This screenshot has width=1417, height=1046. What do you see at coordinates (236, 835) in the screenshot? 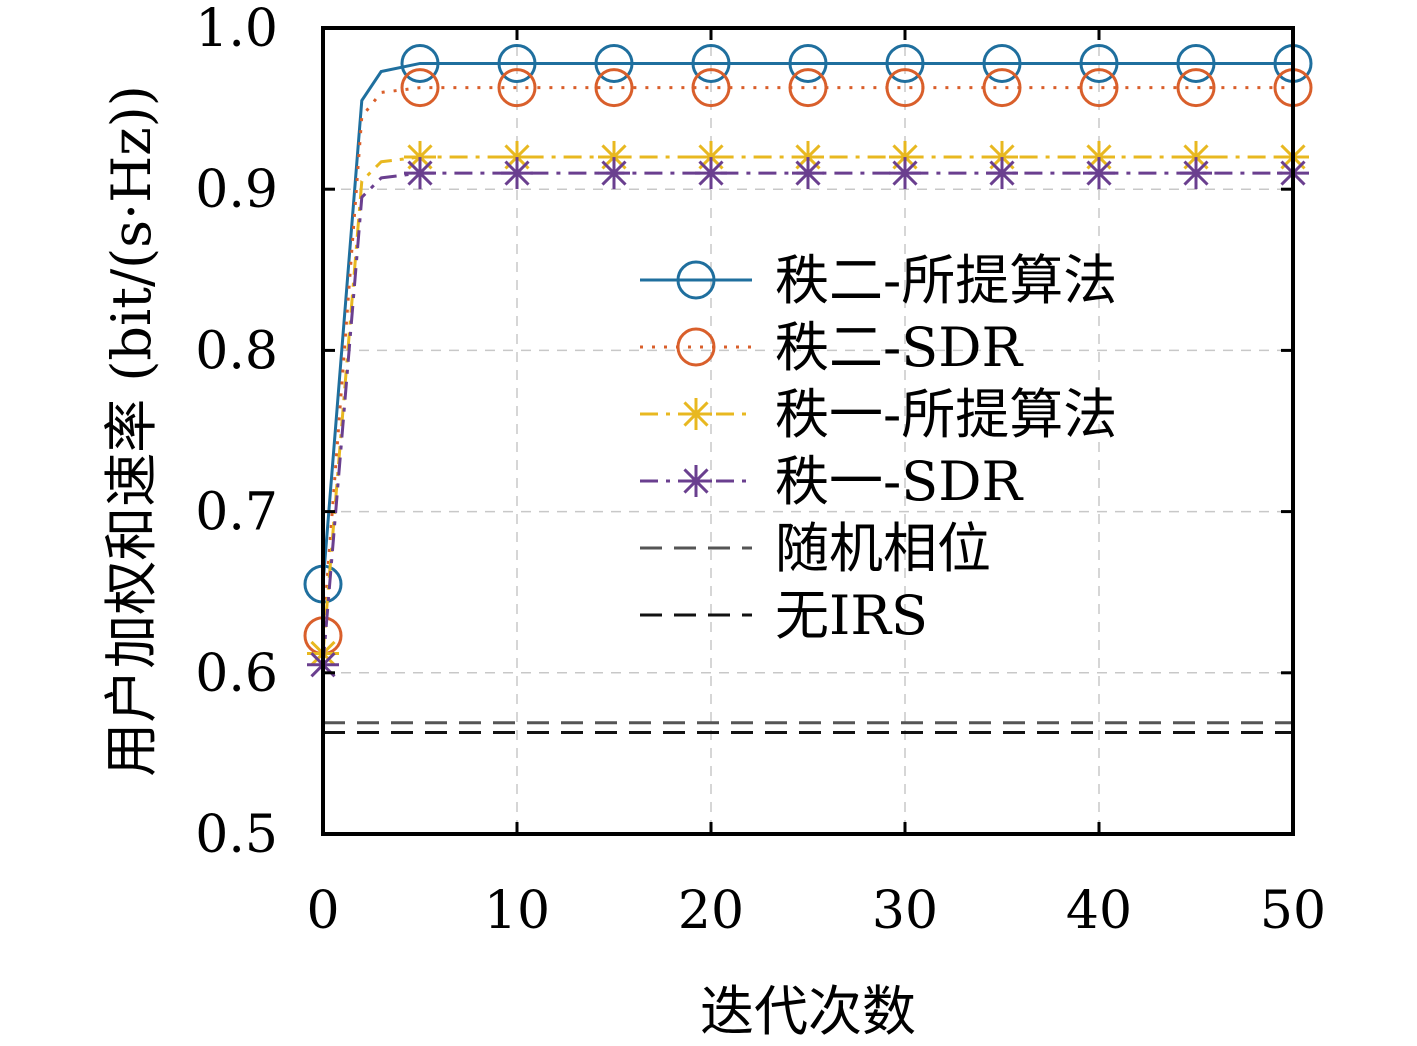
I see `y-tick-label: 0.5` at bounding box center [236, 835].